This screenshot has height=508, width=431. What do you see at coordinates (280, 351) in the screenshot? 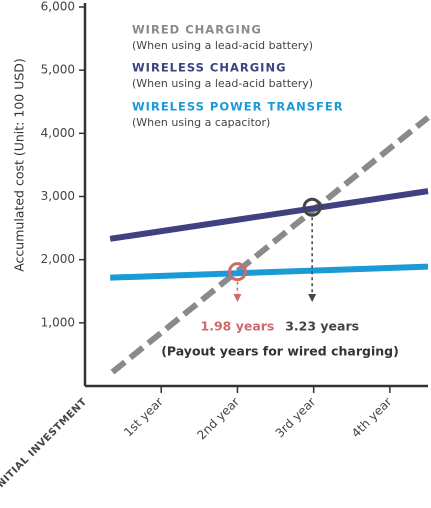
I see `note: (Payout years for wired charging)` at bounding box center [280, 351].